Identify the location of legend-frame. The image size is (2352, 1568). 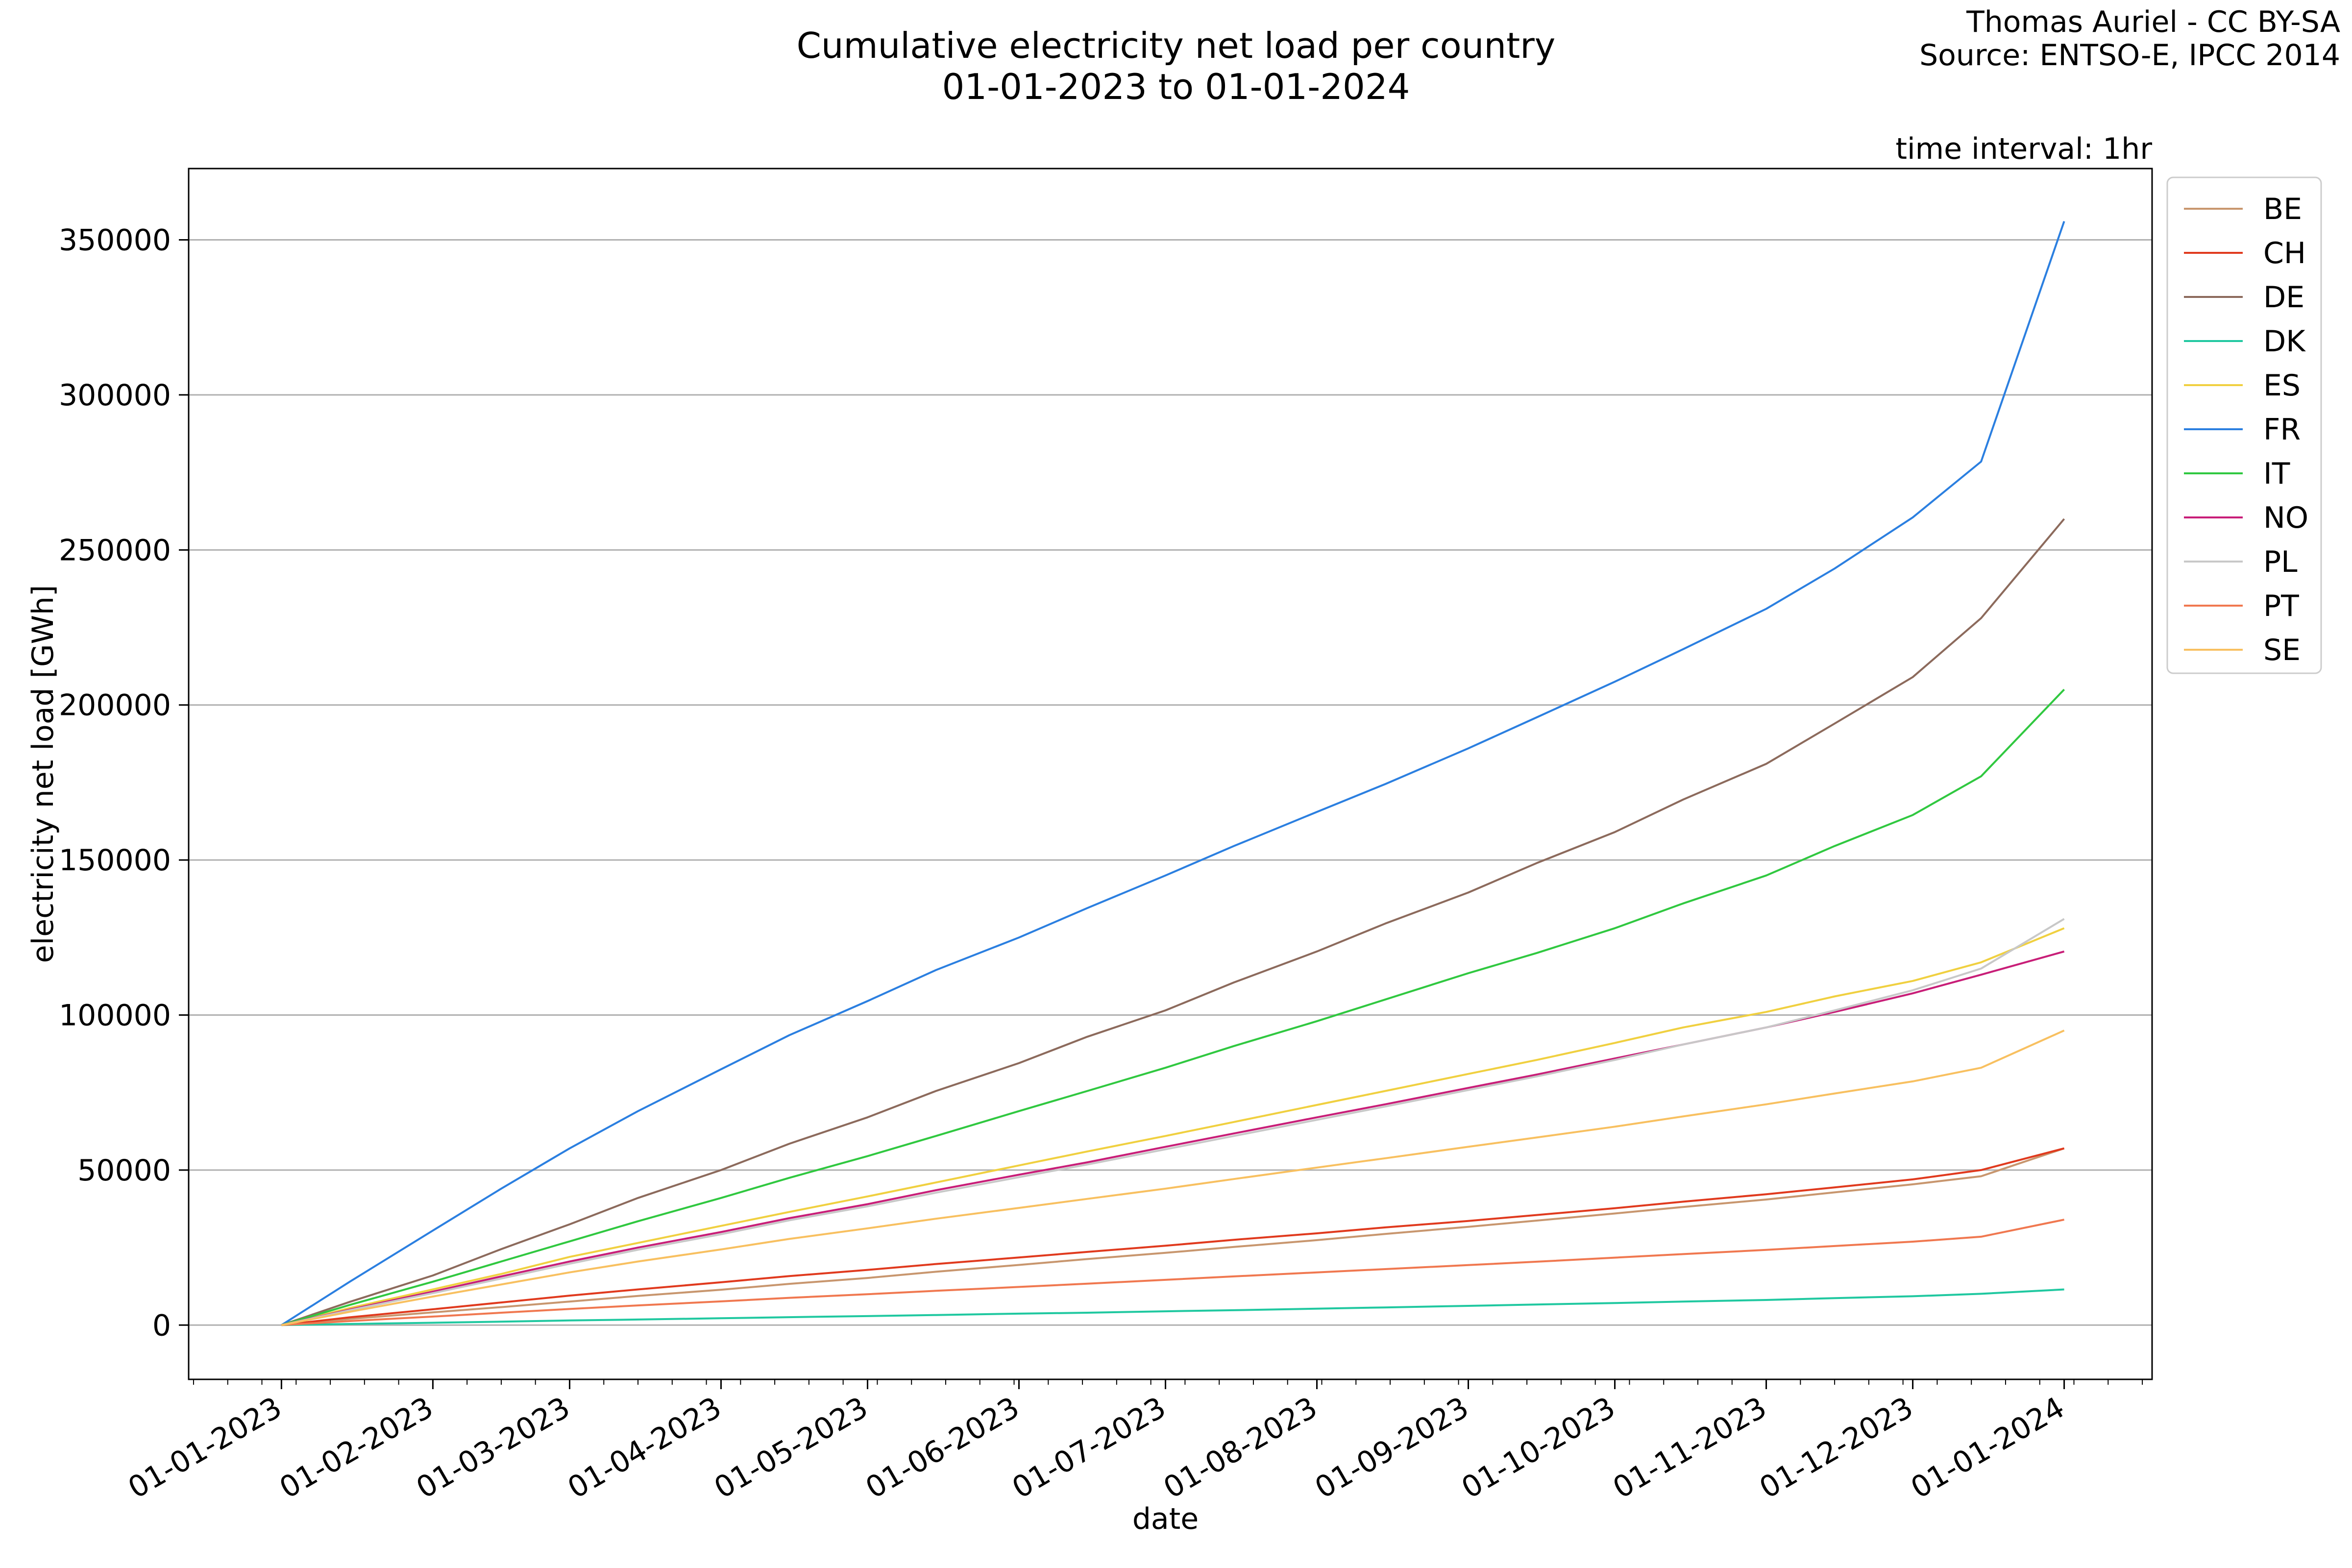
(2244, 425).